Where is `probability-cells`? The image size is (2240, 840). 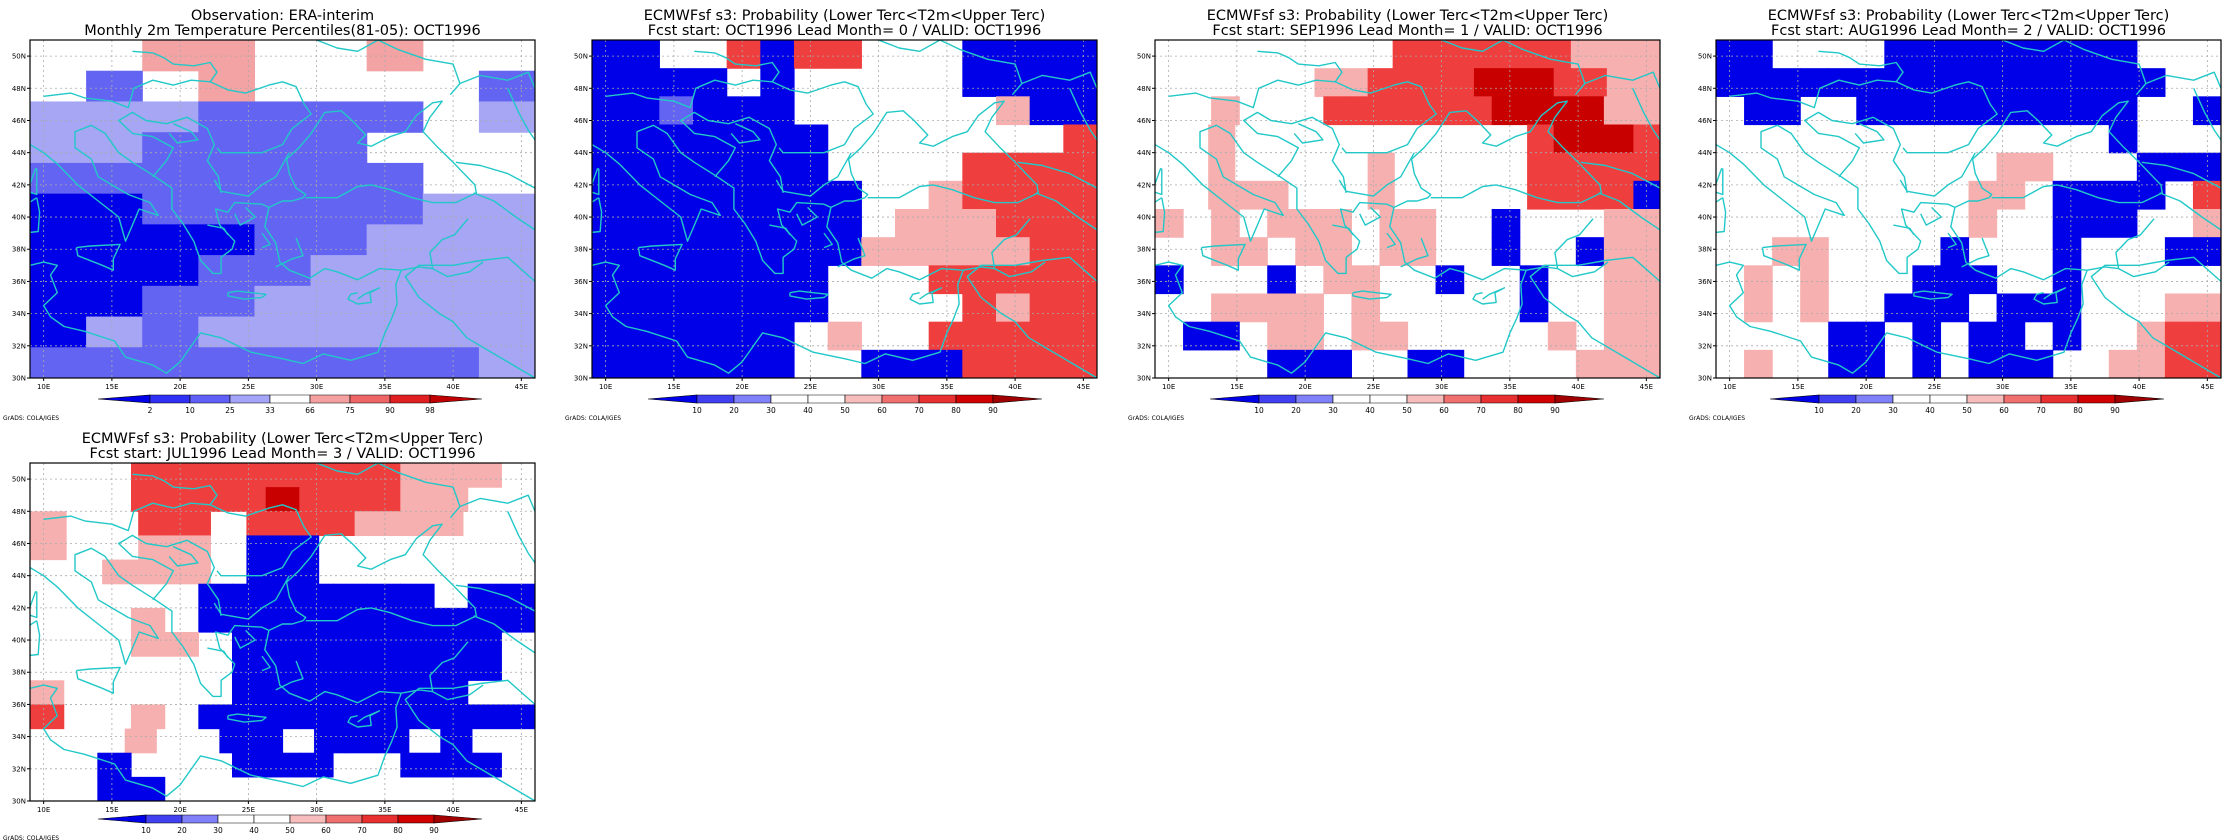
probability-cells is located at coordinates (844, 209).